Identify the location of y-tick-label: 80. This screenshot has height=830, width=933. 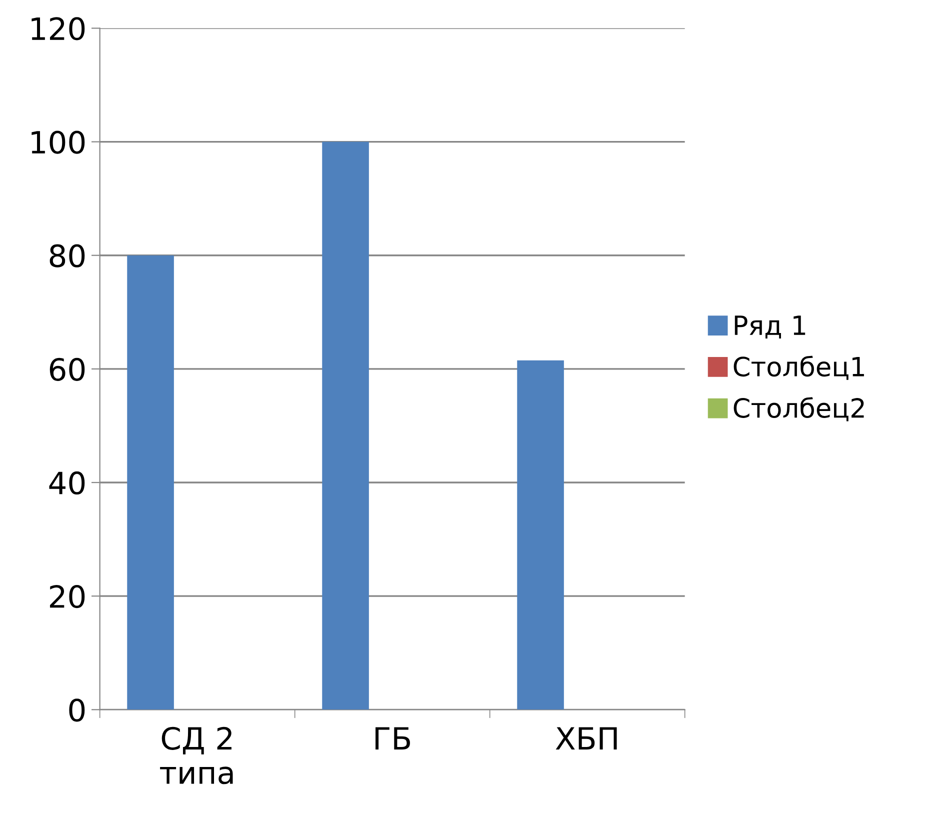
(67, 256).